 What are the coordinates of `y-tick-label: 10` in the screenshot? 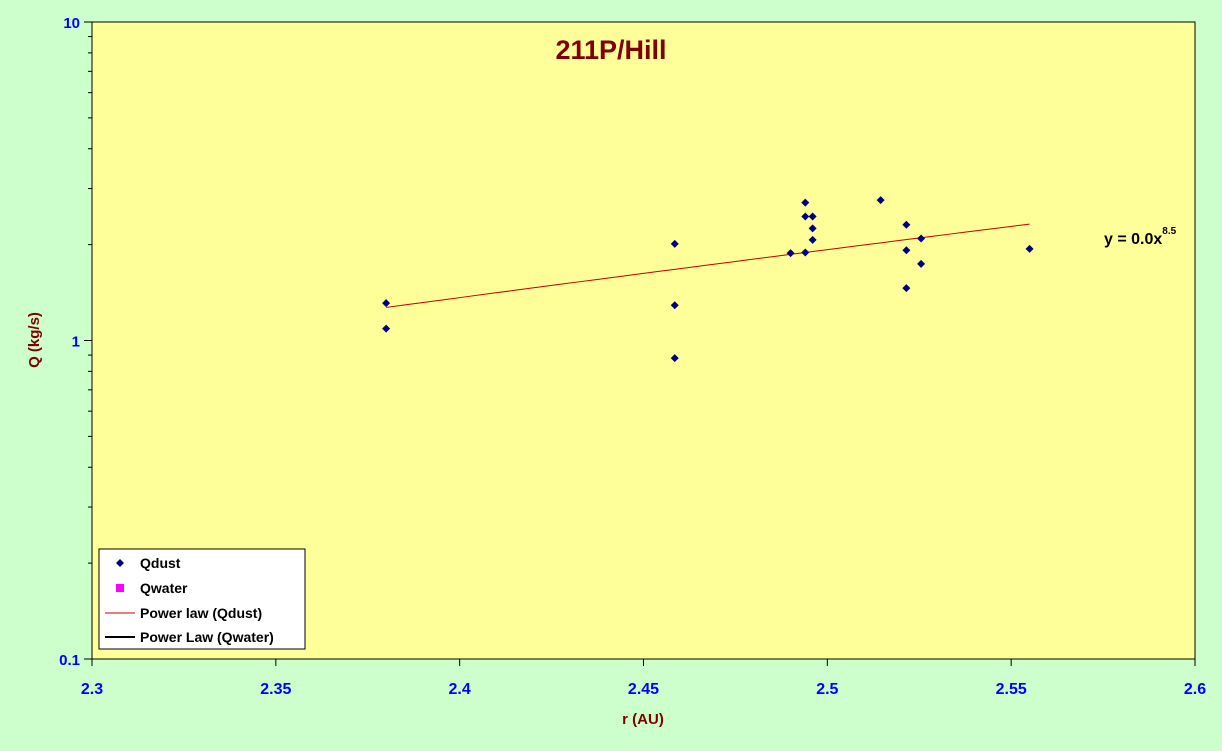 It's located at (71, 23).